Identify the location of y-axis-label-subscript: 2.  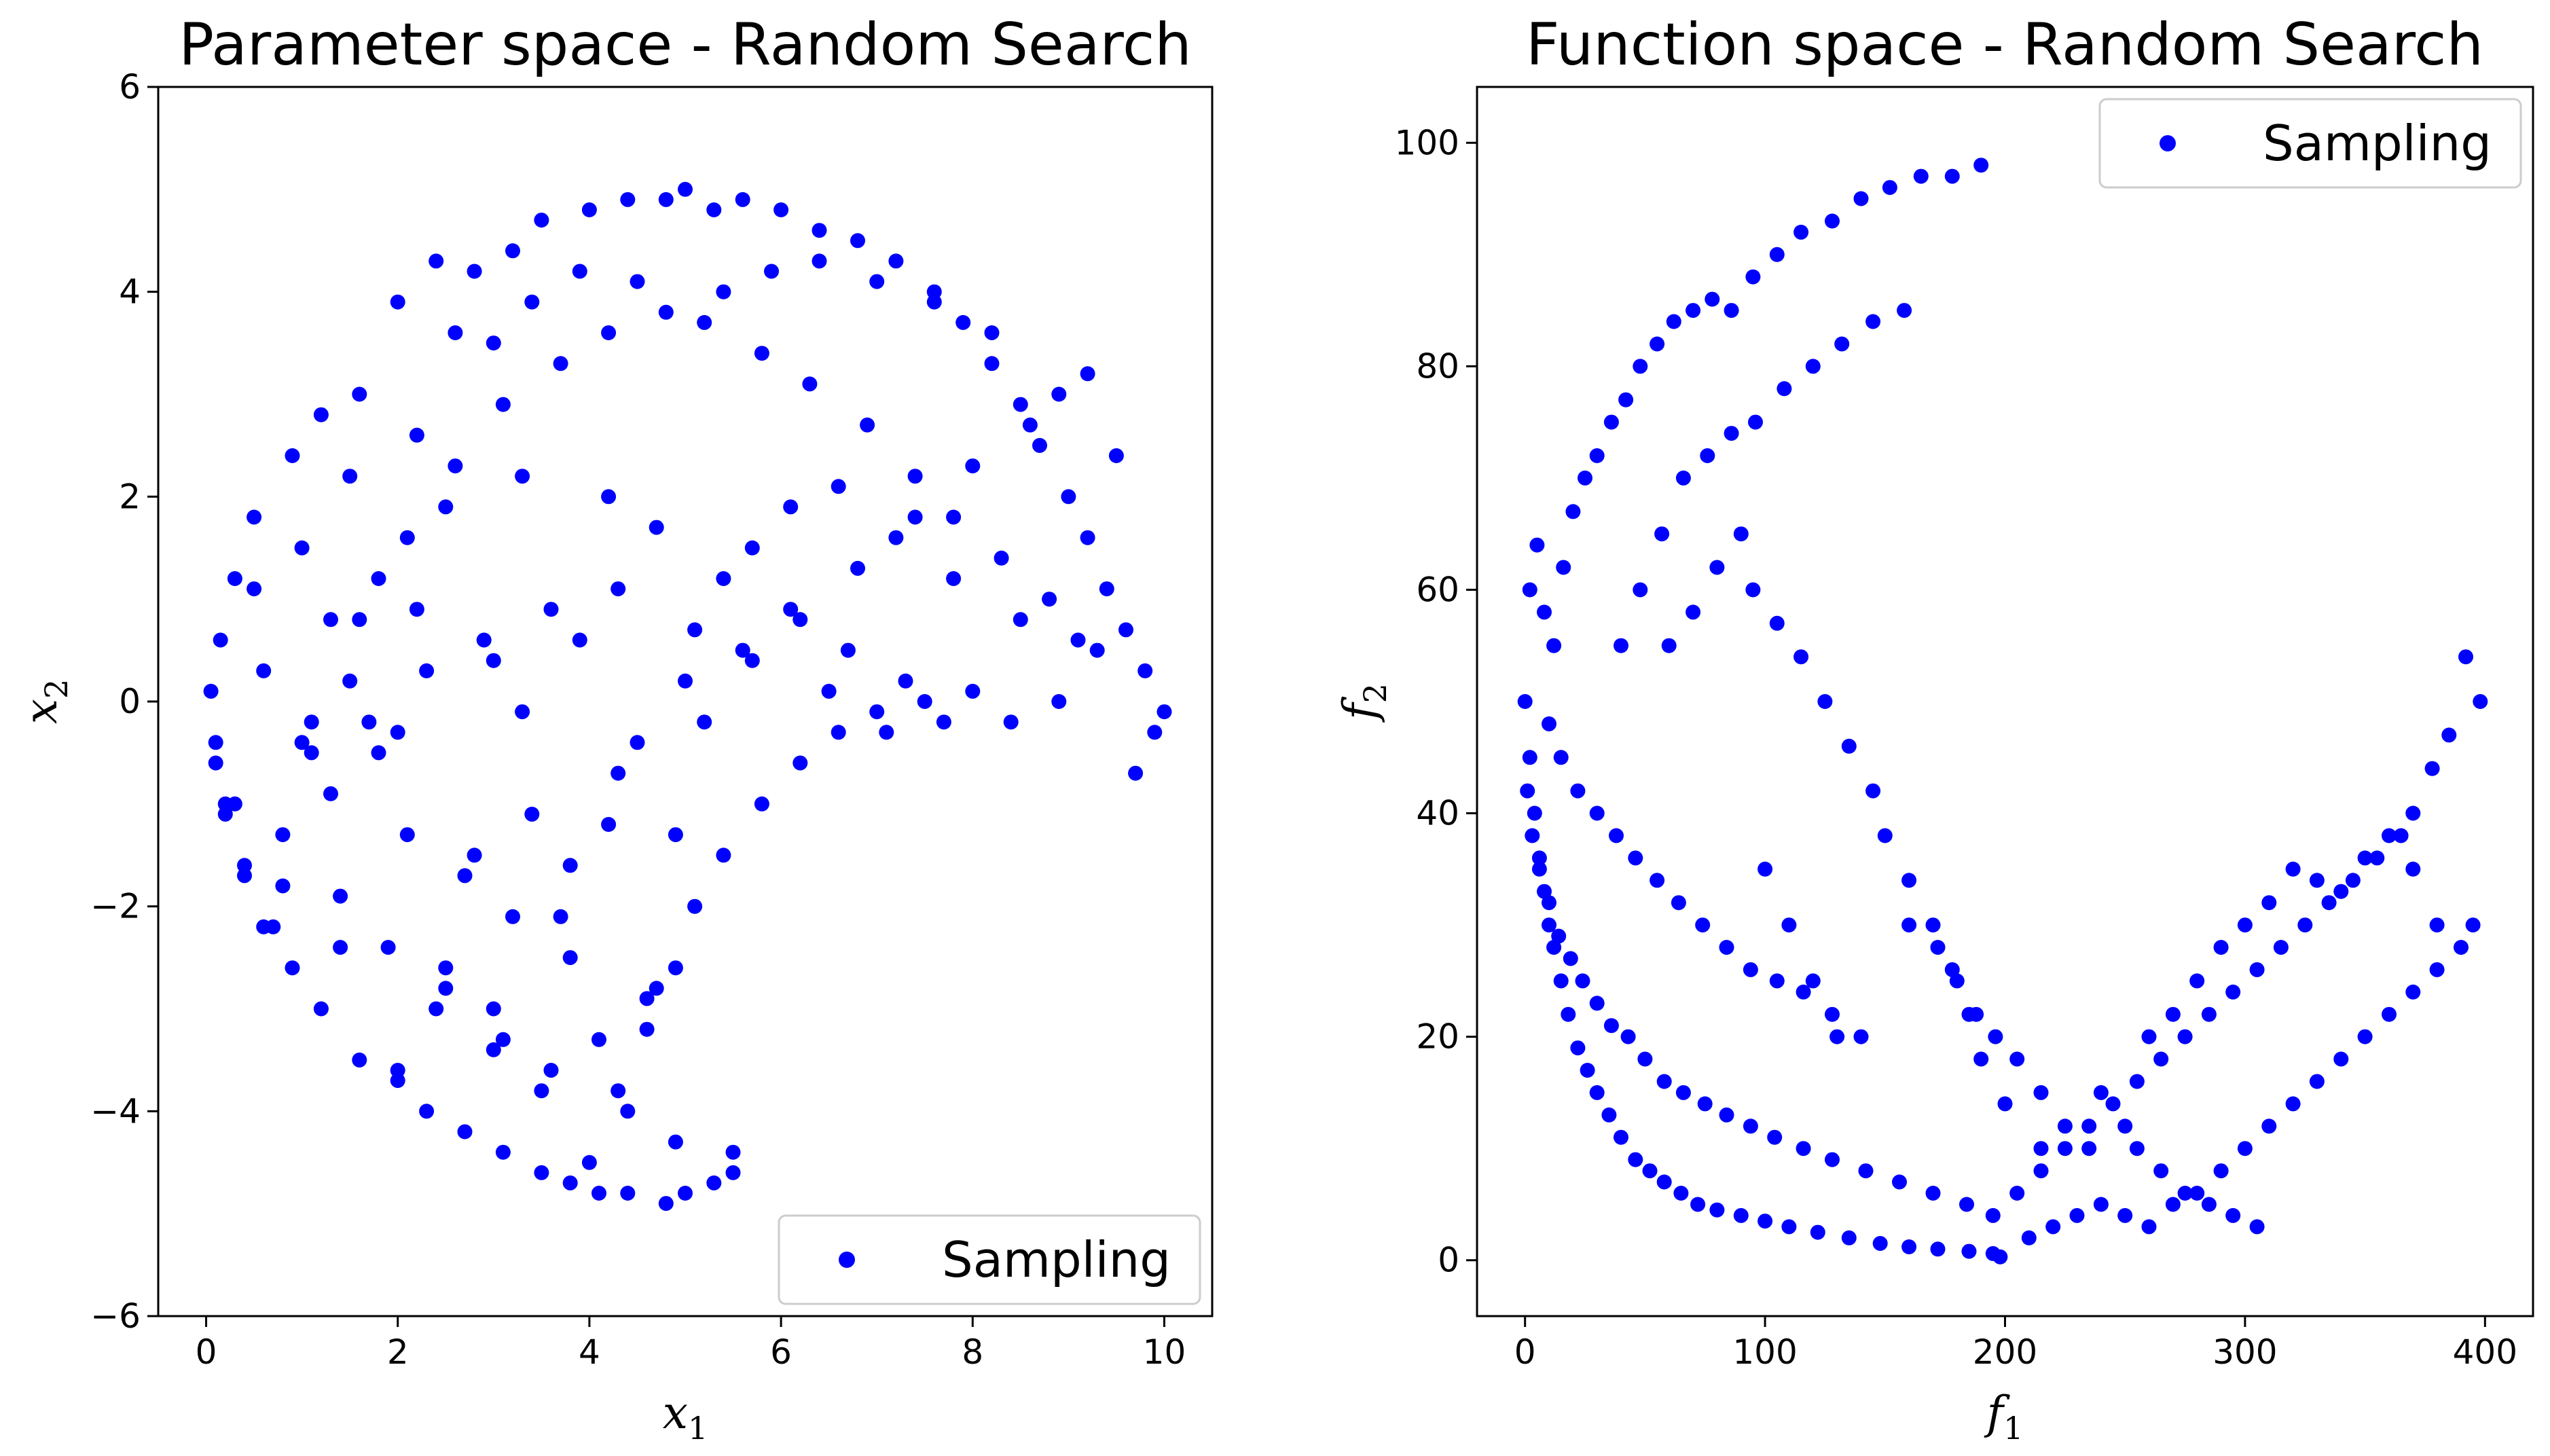
(56, 689).